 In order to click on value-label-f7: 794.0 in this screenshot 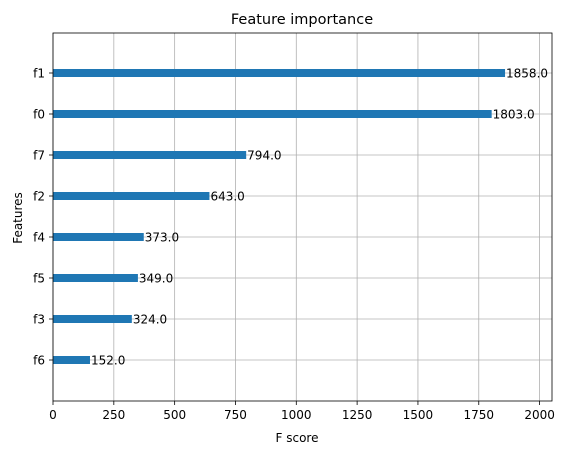, I will do `click(264, 156)`.